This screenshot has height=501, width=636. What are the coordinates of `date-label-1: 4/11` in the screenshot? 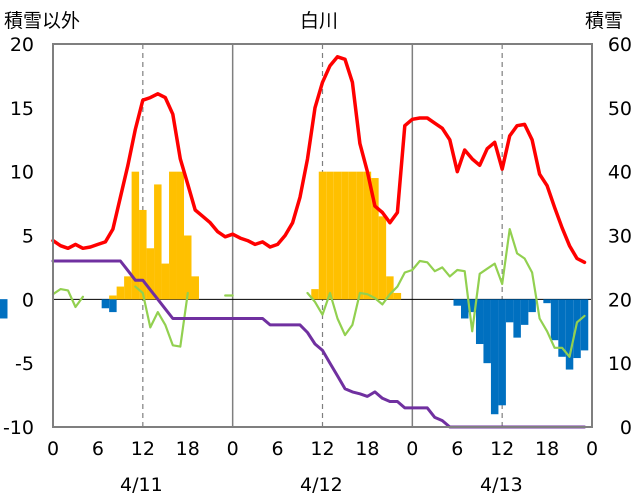 It's located at (141, 485).